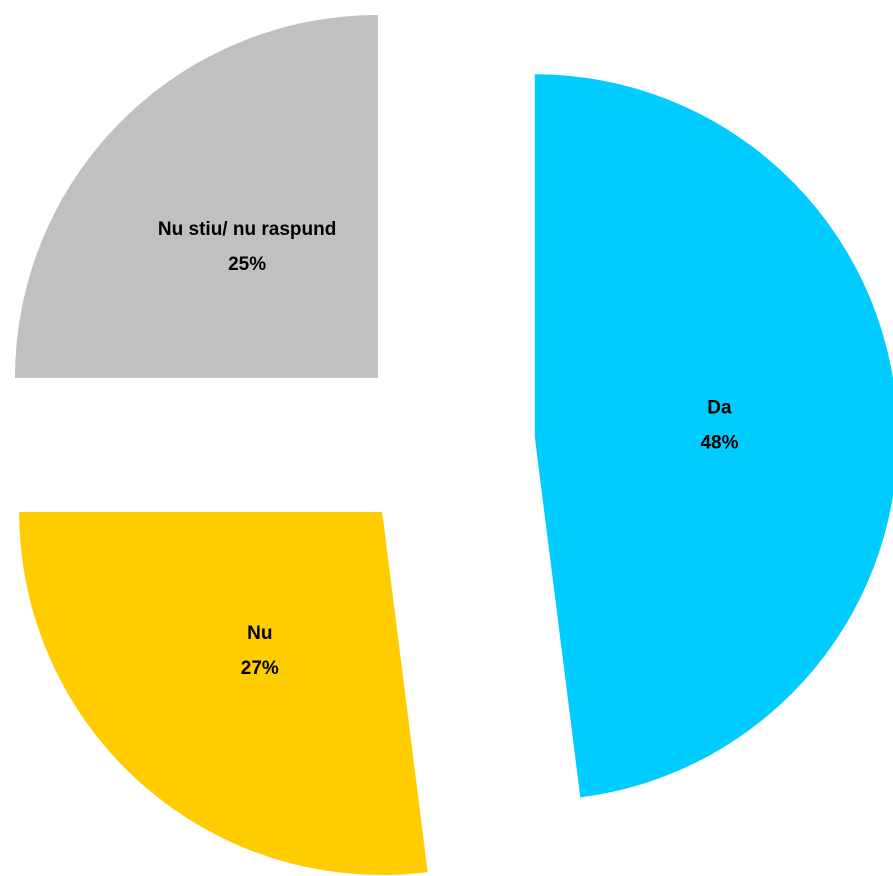 The width and height of the screenshot is (893, 876). Describe the element at coordinates (719, 443) in the screenshot. I see `slice-value-label: 48%` at that location.